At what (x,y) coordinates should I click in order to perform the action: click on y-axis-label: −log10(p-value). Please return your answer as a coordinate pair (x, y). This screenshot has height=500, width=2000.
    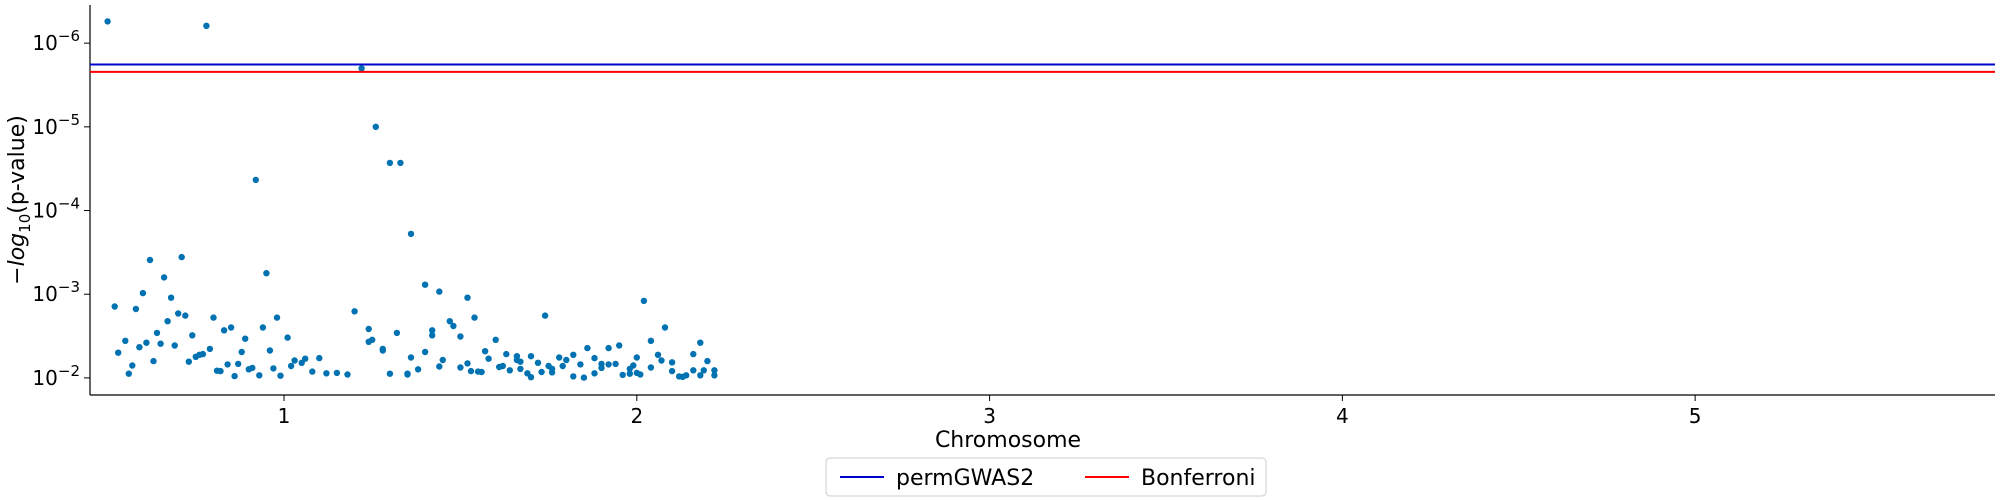
    Looking at the image, I should click on (19, 200).